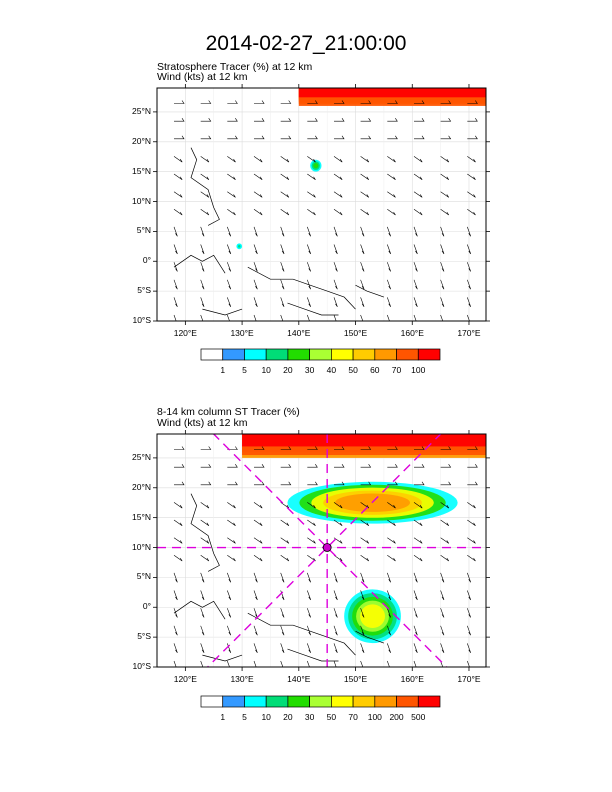 The height and width of the screenshot is (792, 612). Describe the element at coordinates (306, 43) in the screenshot. I see `figure-title: 2014-02-27_21:00:00` at that location.